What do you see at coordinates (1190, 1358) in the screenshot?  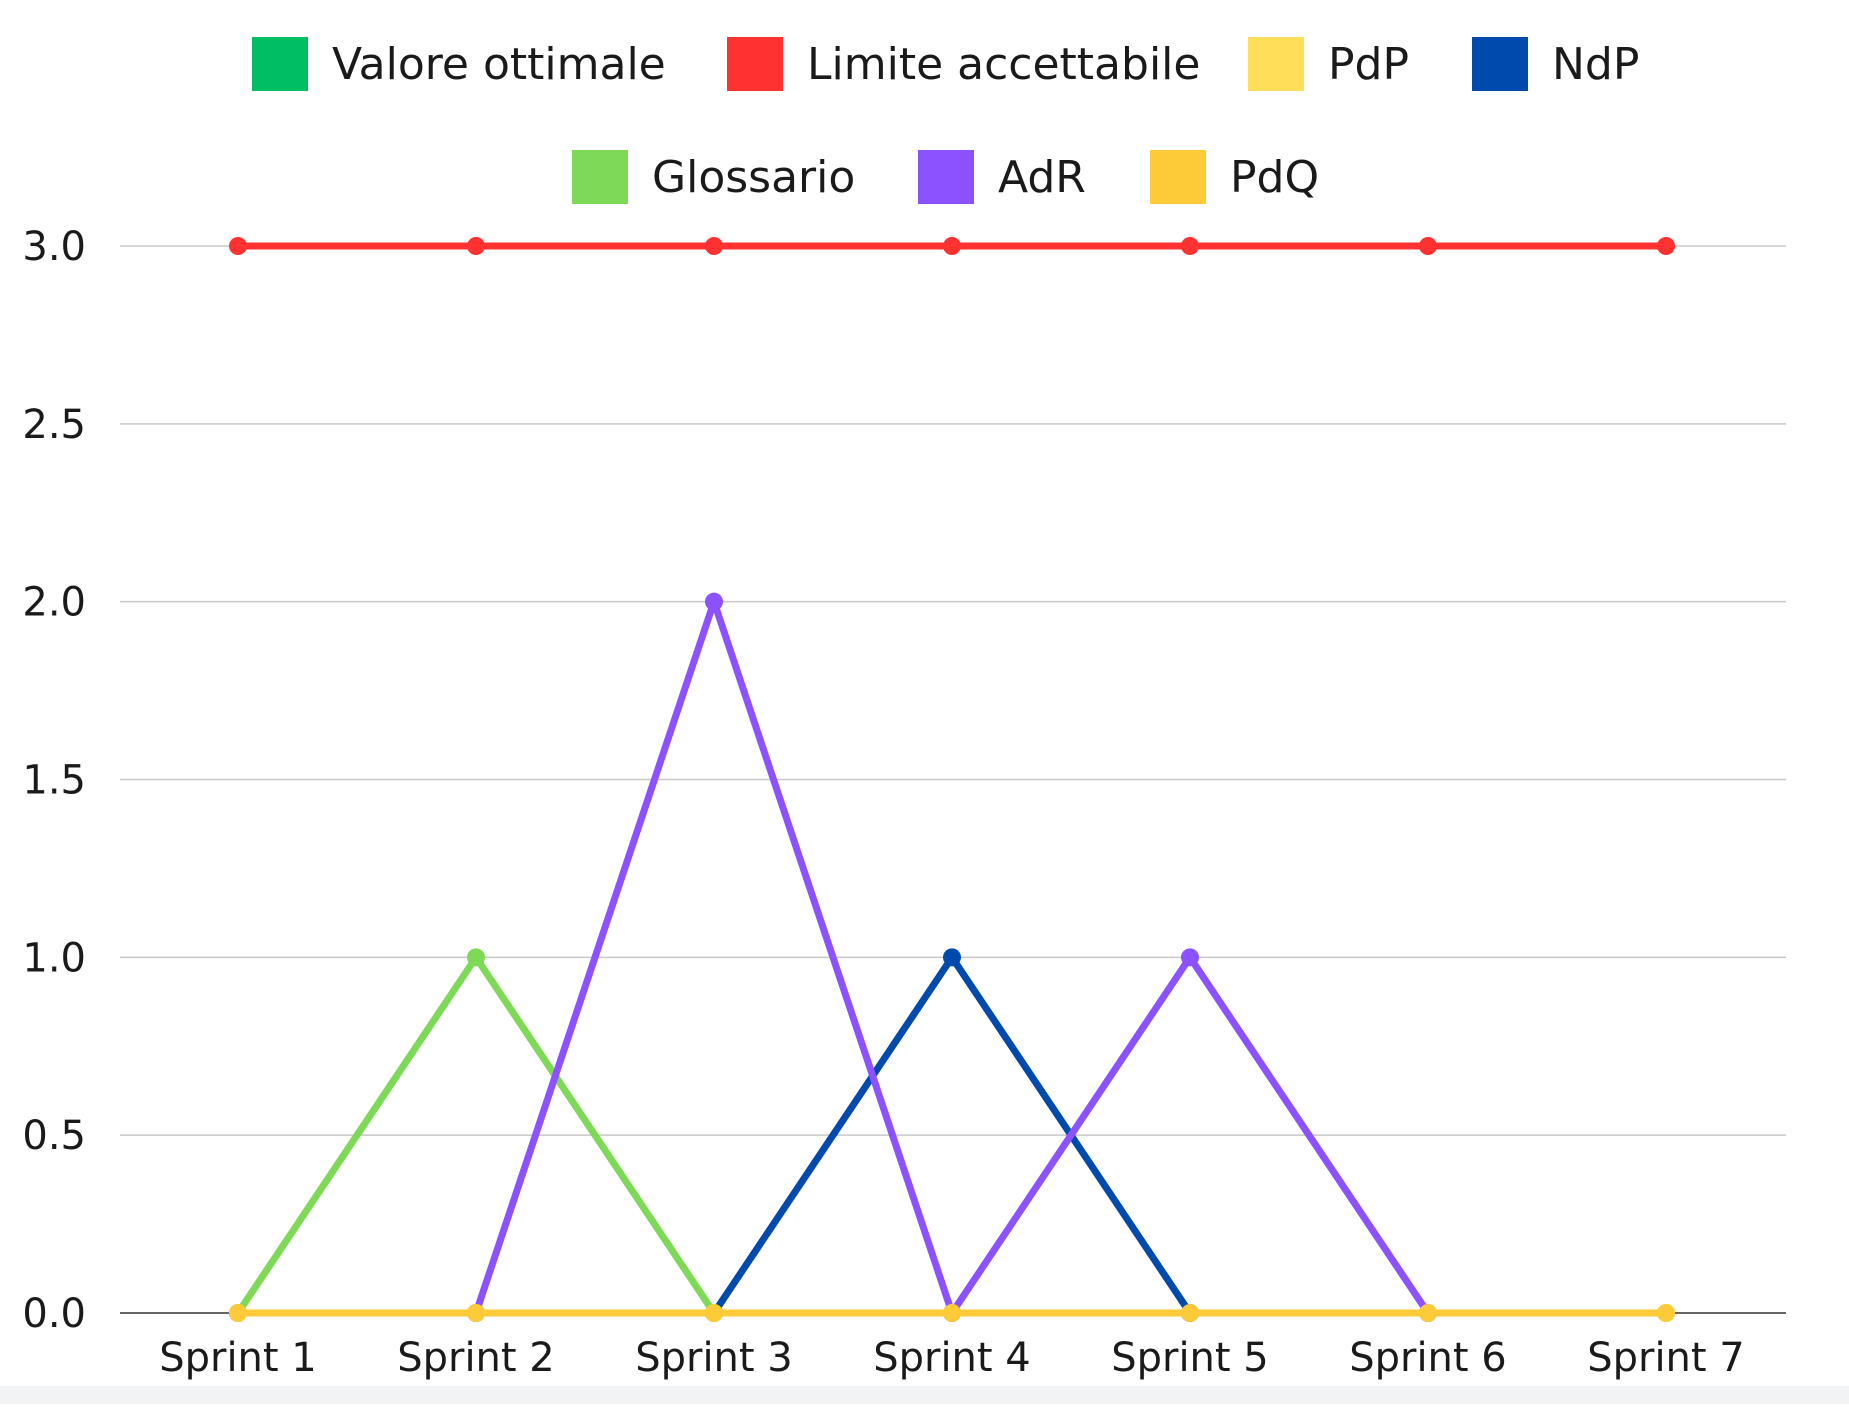 I see `x-tick-label: Sprint 5` at bounding box center [1190, 1358].